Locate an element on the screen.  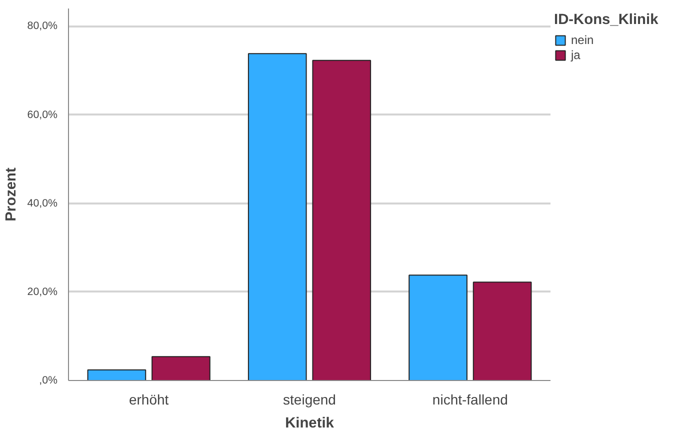
y-tick-label: 60,0% is located at coordinates (42, 114).